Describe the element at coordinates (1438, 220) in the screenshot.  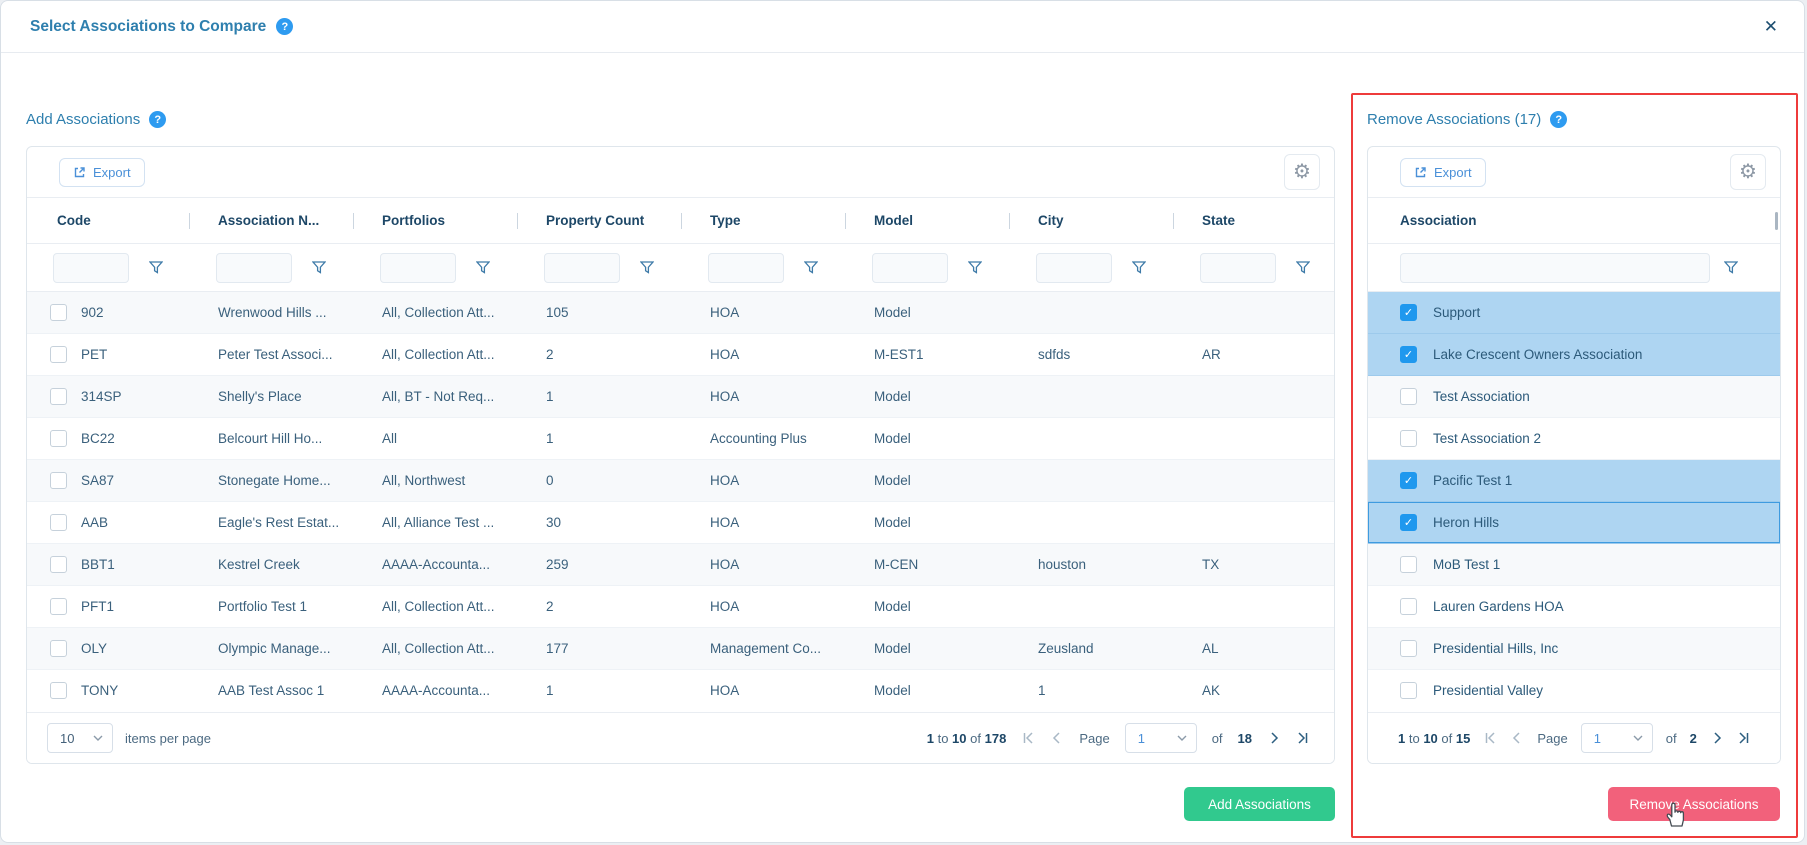
I see `association-column-header: Association` at that location.